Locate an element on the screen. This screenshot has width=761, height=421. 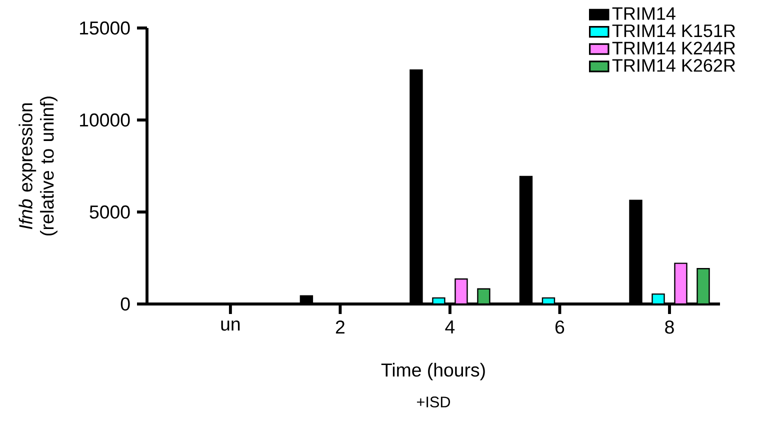
y-tick-label: 10000 is located at coordinates (105, 120).